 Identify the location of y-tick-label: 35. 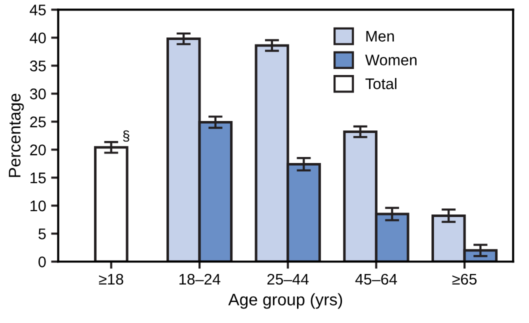
(38, 66).